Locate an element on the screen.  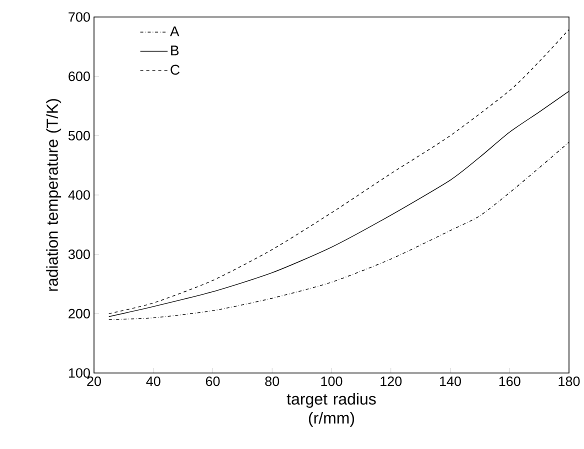
x-tick-label: 40 is located at coordinates (153, 381).